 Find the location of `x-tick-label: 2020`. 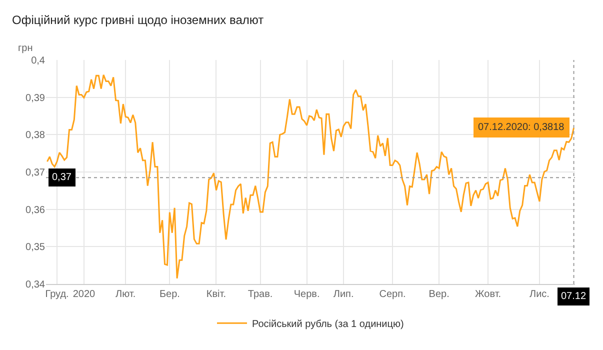

x-tick-label: 2020 is located at coordinates (84, 294).